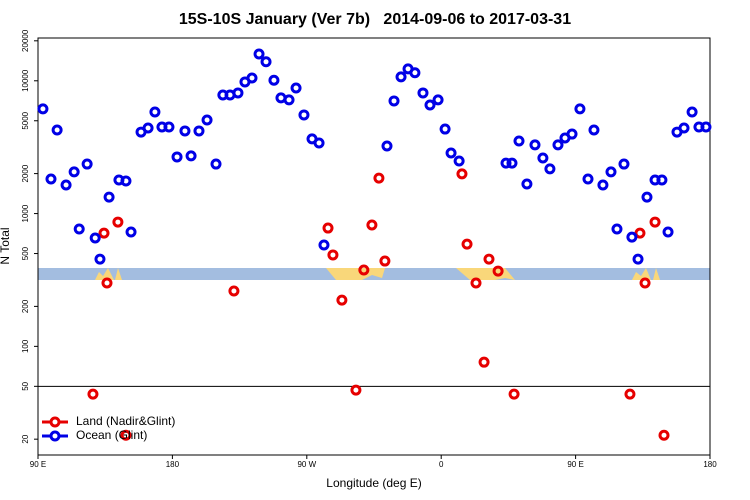 The height and width of the screenshot is (500, 750). I want to click on y-tick-label: 2000, so click(25, 173).